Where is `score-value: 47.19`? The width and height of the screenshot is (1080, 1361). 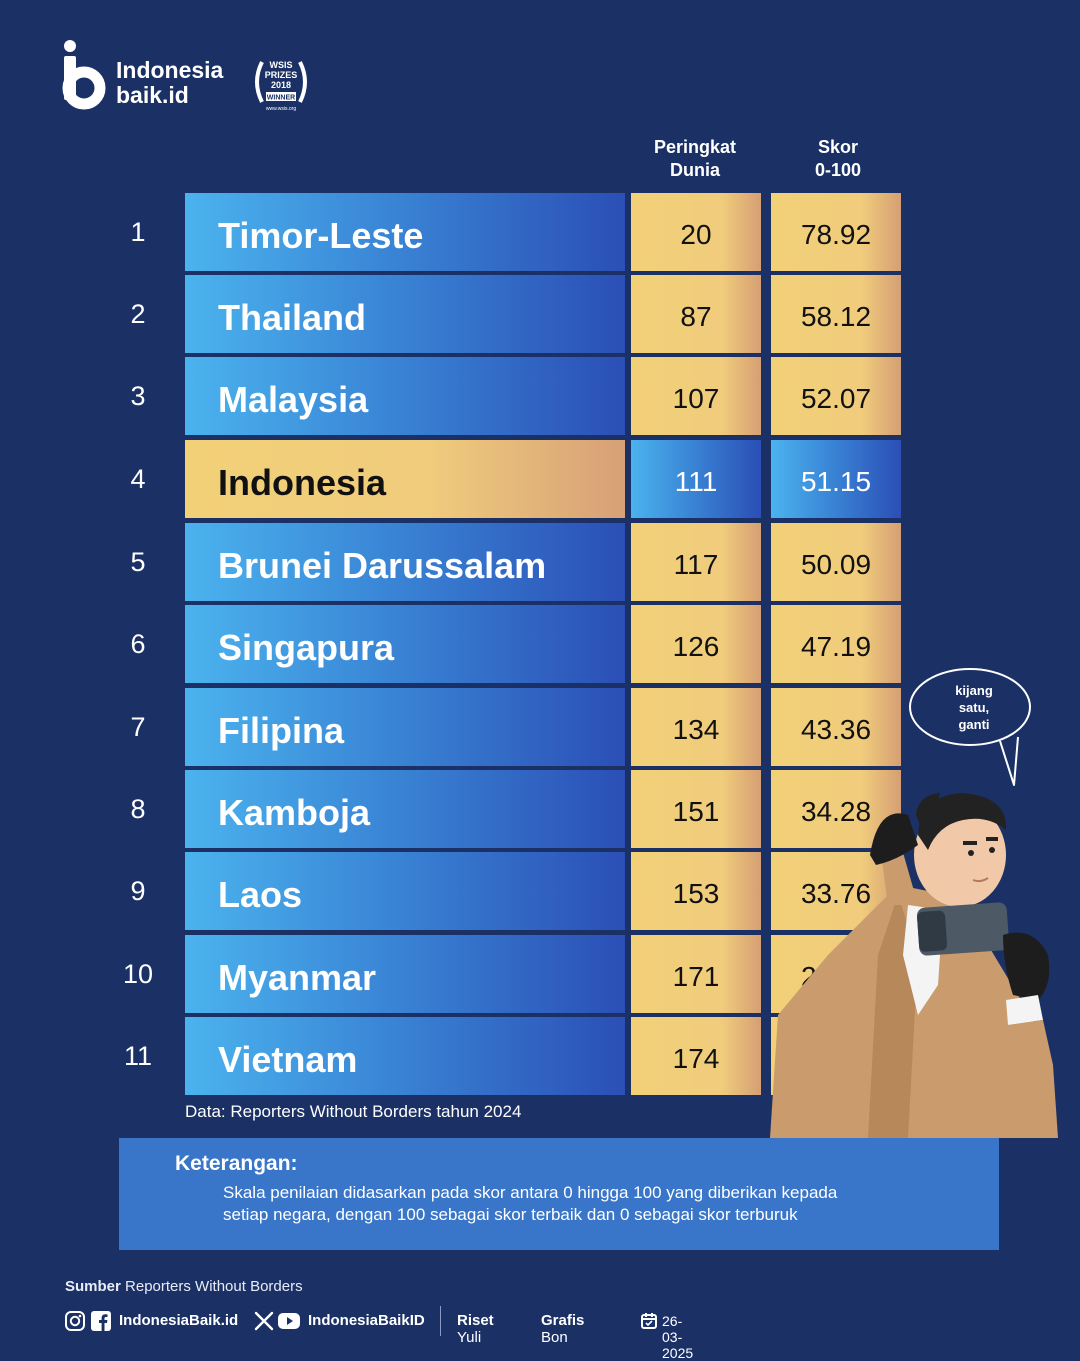 score-value: 47.19 is located at coordinates (836, 646).